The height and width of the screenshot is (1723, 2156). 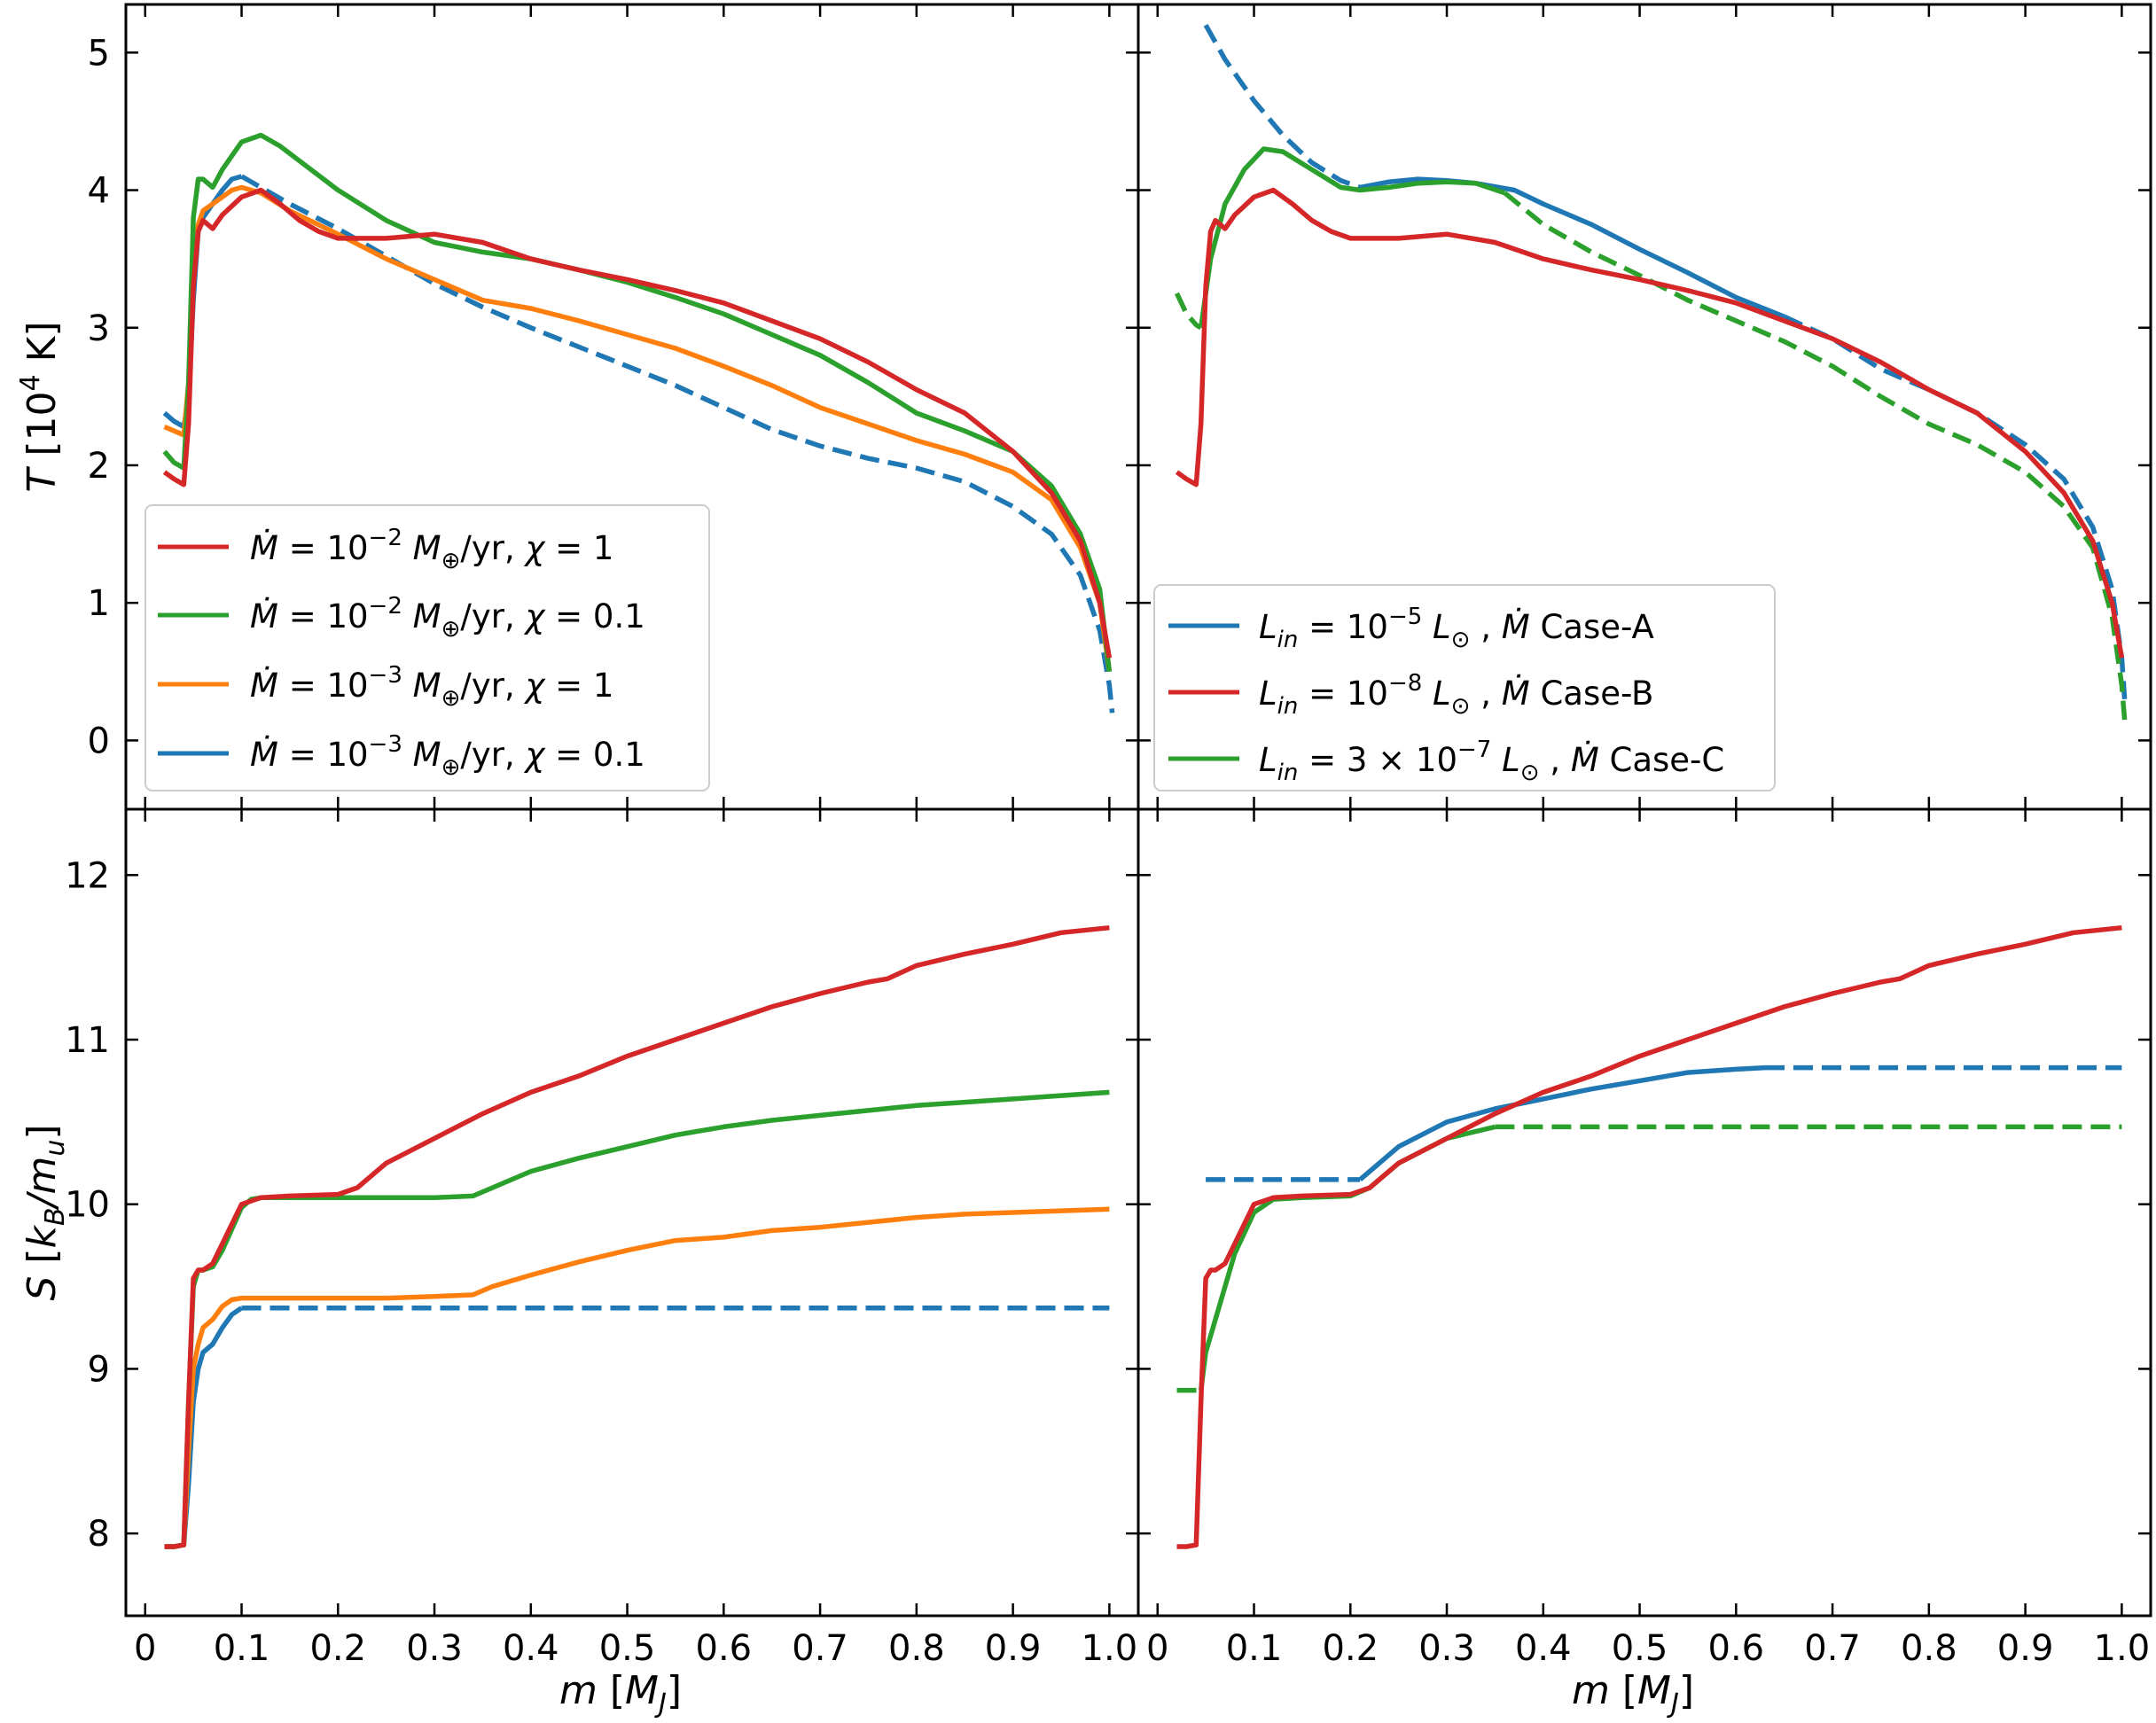 I want to click on legend-label: Ṁ = 10−3 M⊕/yr, χ = 1, so click(x=431, y=687).